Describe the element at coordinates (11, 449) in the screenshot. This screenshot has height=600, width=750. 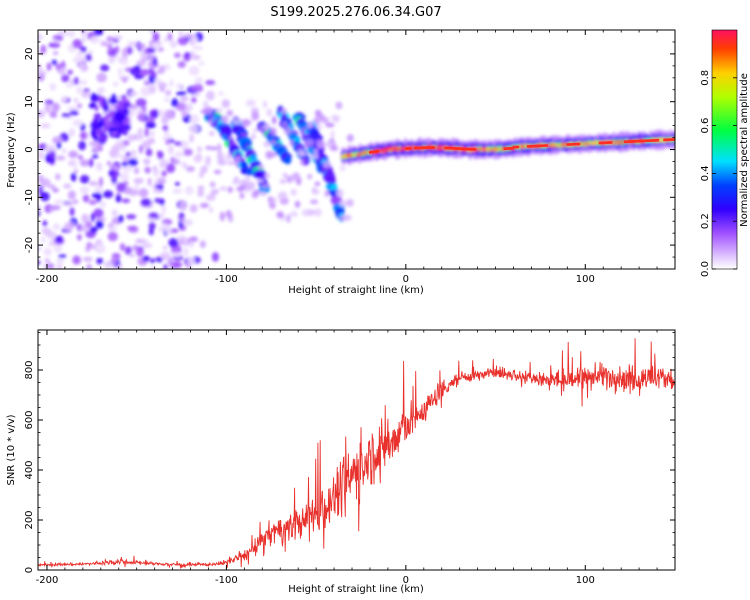
I see `snr-y-axis-title: SNR (10 * v/v)` at that location.